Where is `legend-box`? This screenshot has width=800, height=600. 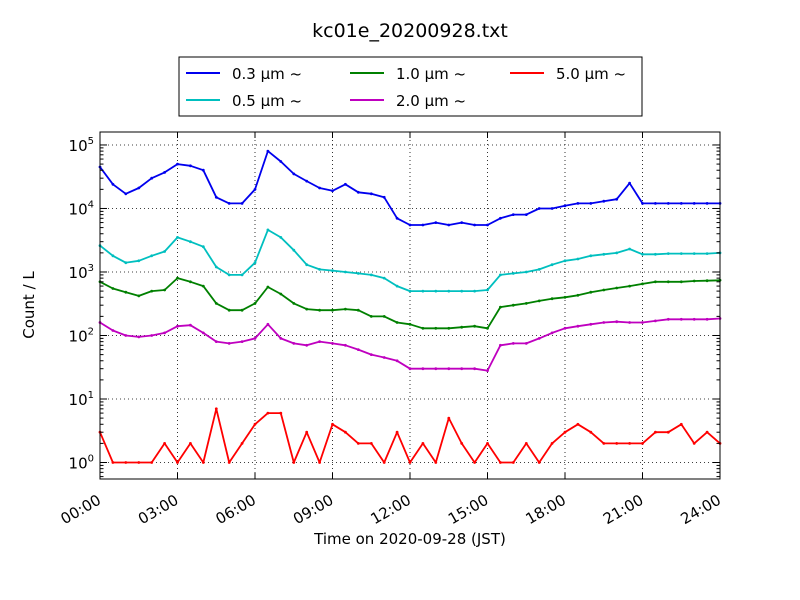 legend-box is located at coordinates (410, 86).